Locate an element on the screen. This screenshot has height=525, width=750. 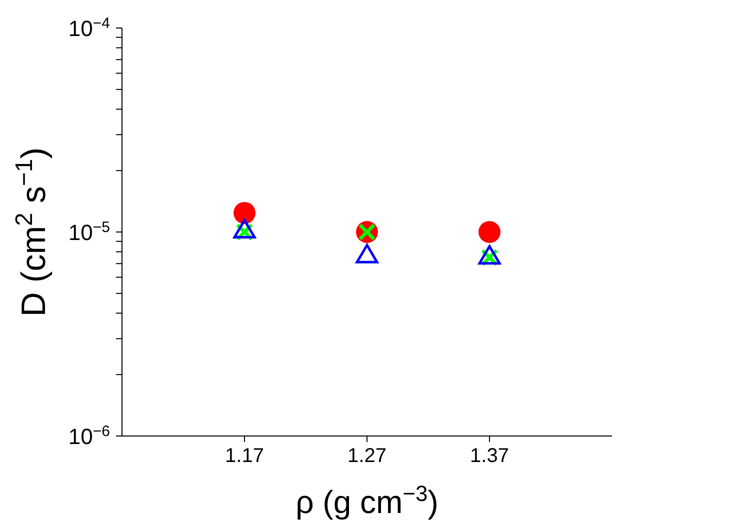
y-tick-label: 10$^{−4}$ is located at coordinates (89, 27).